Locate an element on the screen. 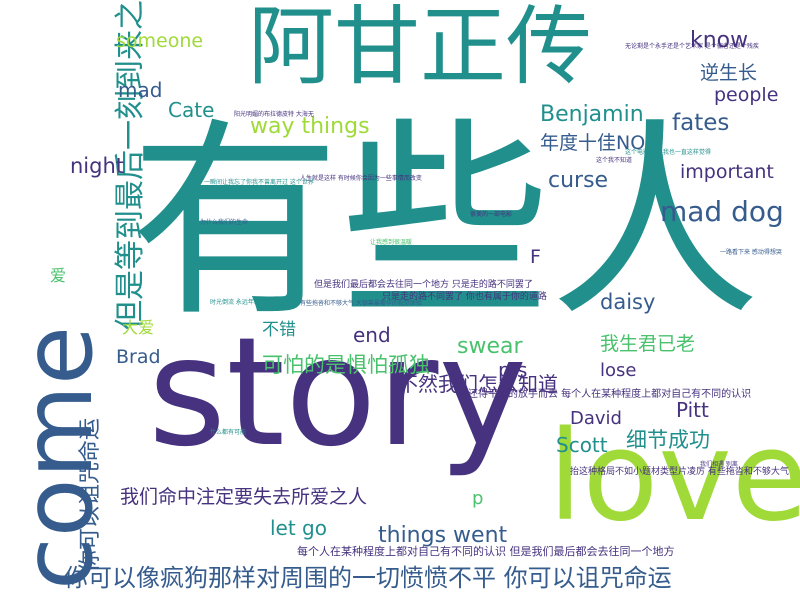  cloud-word: 有些拖沓和不够大气 大银幕最奢华的视觉体验 is located at coordinates (361, 303).